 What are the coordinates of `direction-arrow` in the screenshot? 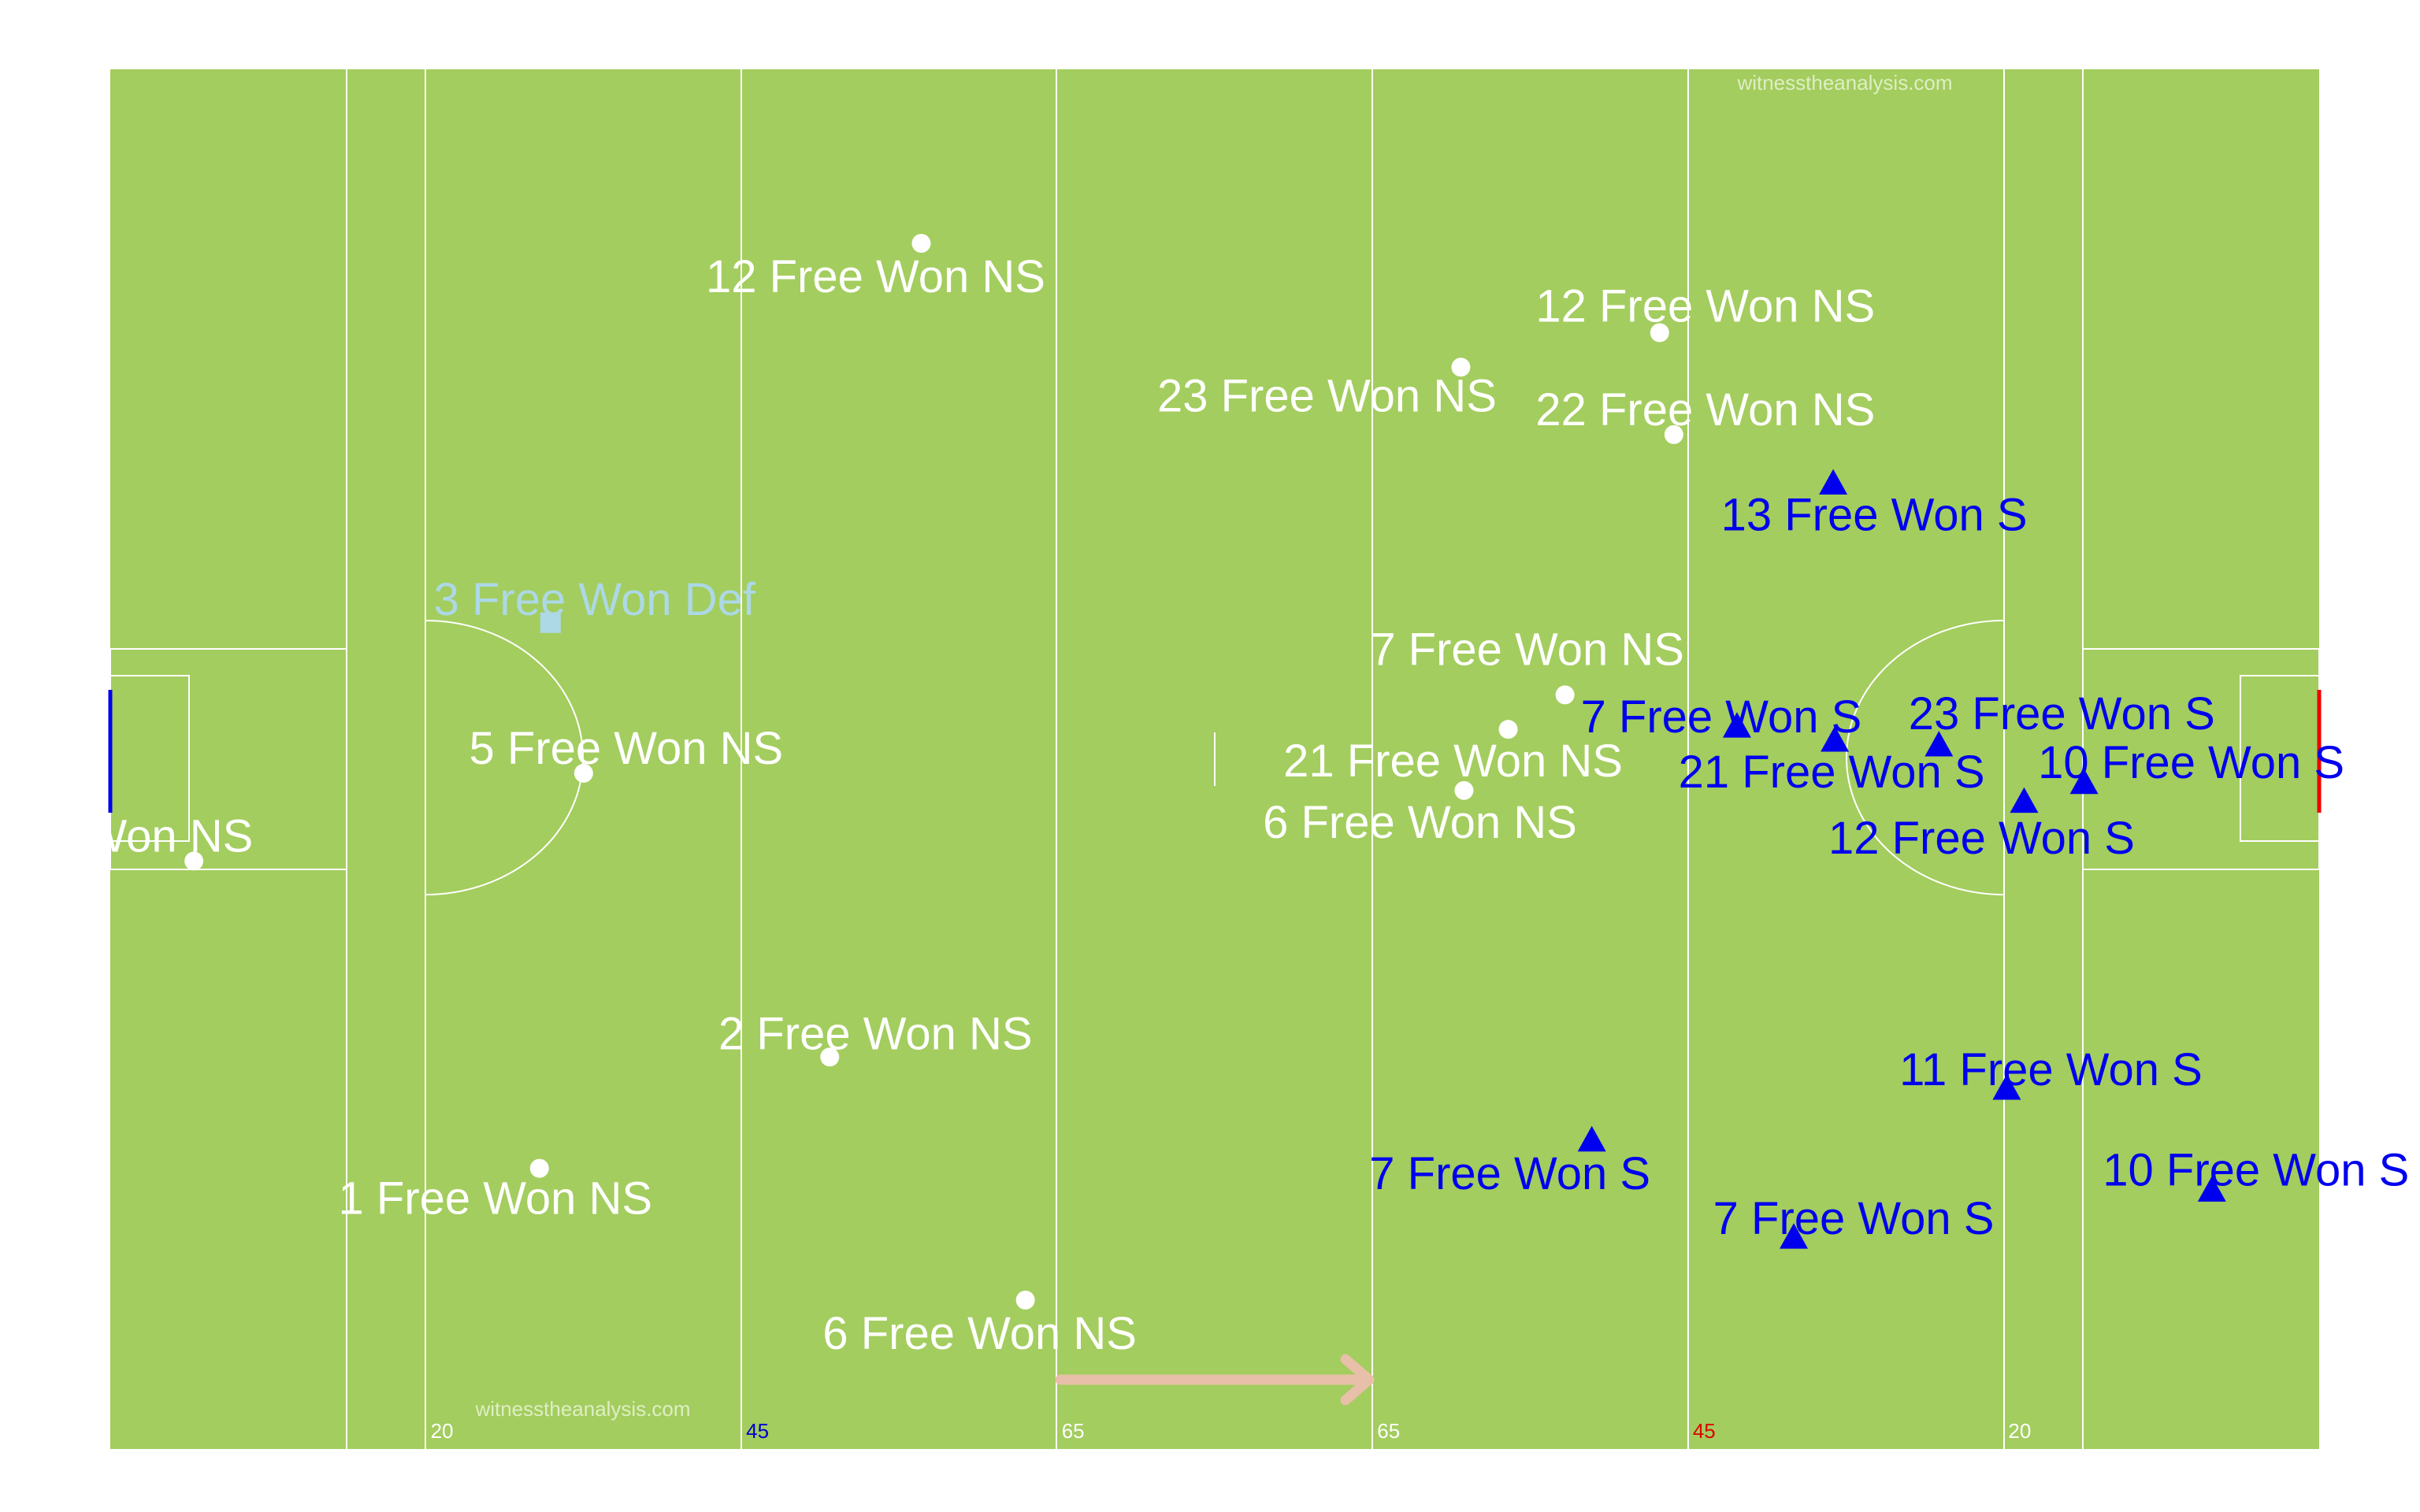 It's located at (1215, 1380).